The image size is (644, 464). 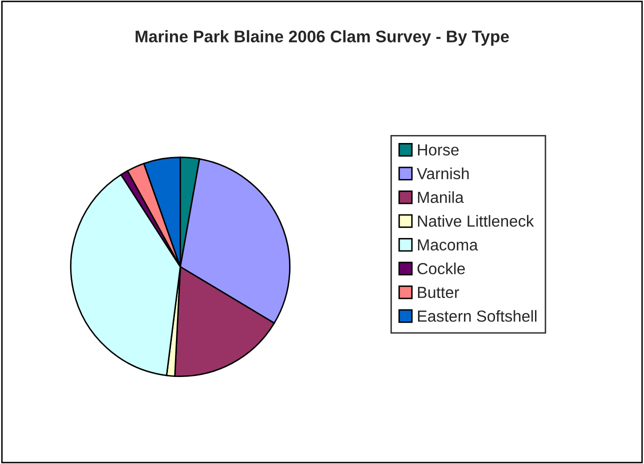 What do you see at coordinates (438, 150) in the screenshot?
I see `legend-label: Horse` at bounding box center [438, 150].